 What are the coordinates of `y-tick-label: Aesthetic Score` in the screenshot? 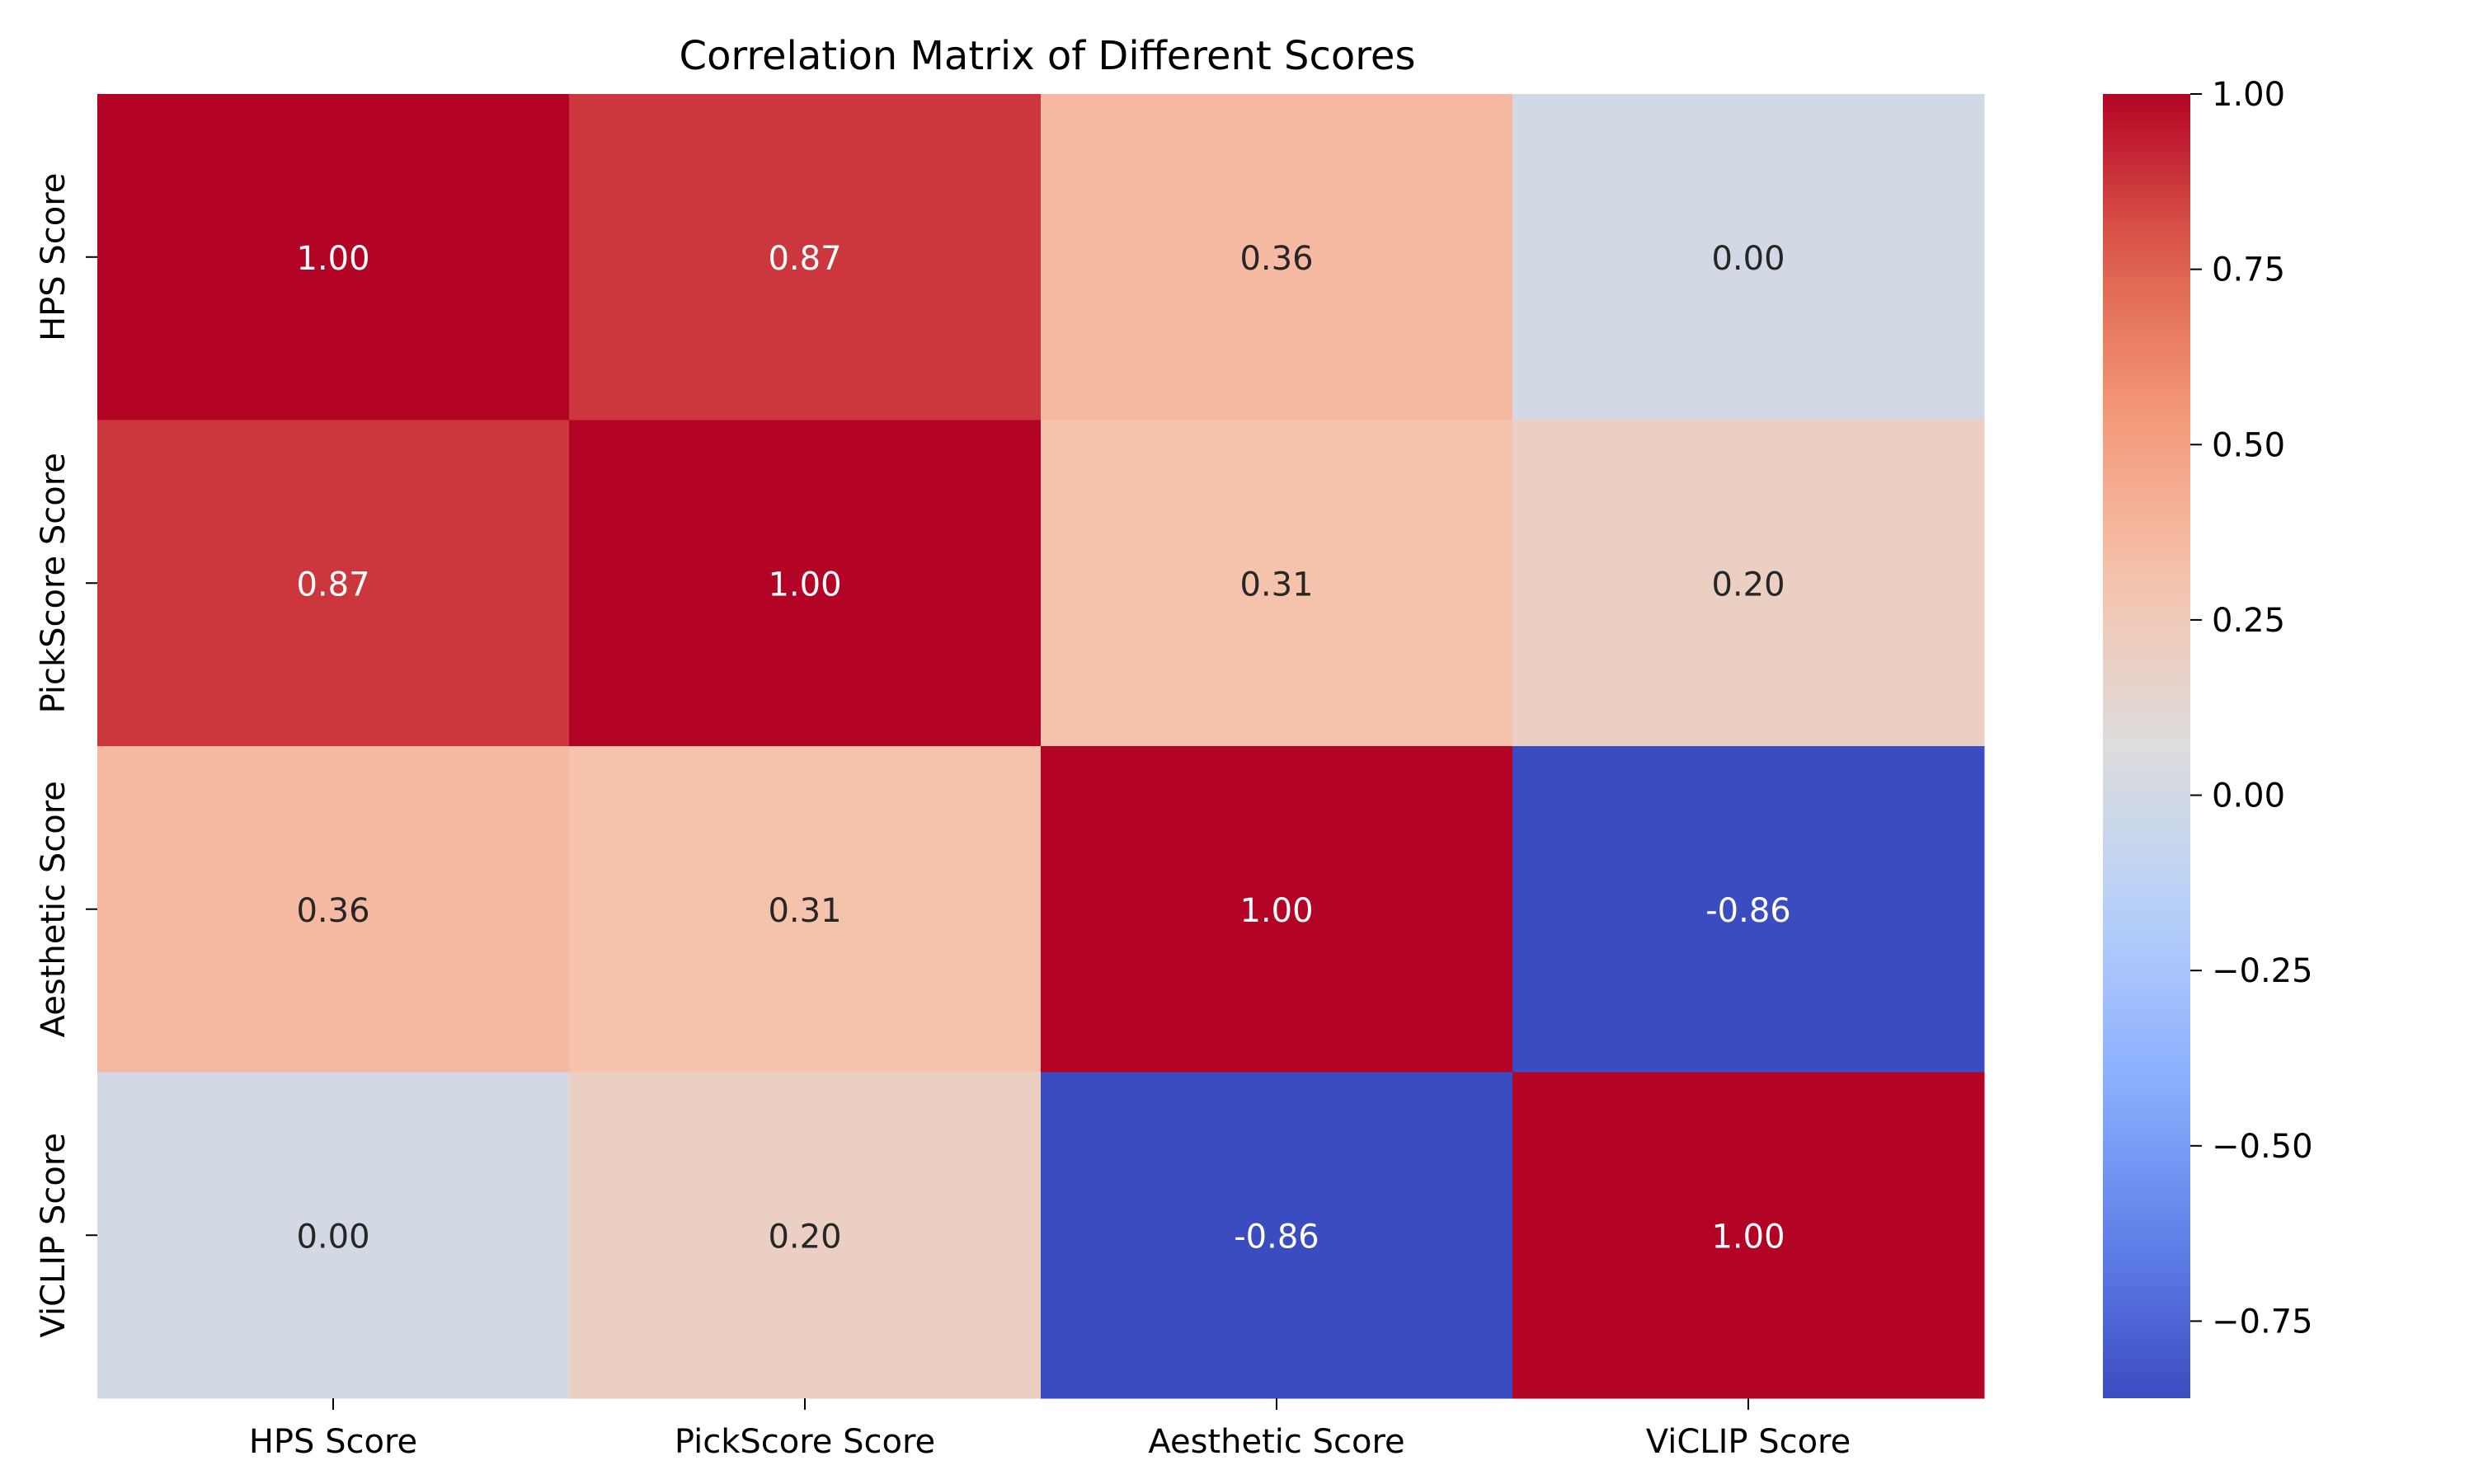 It's located at (54, 909).